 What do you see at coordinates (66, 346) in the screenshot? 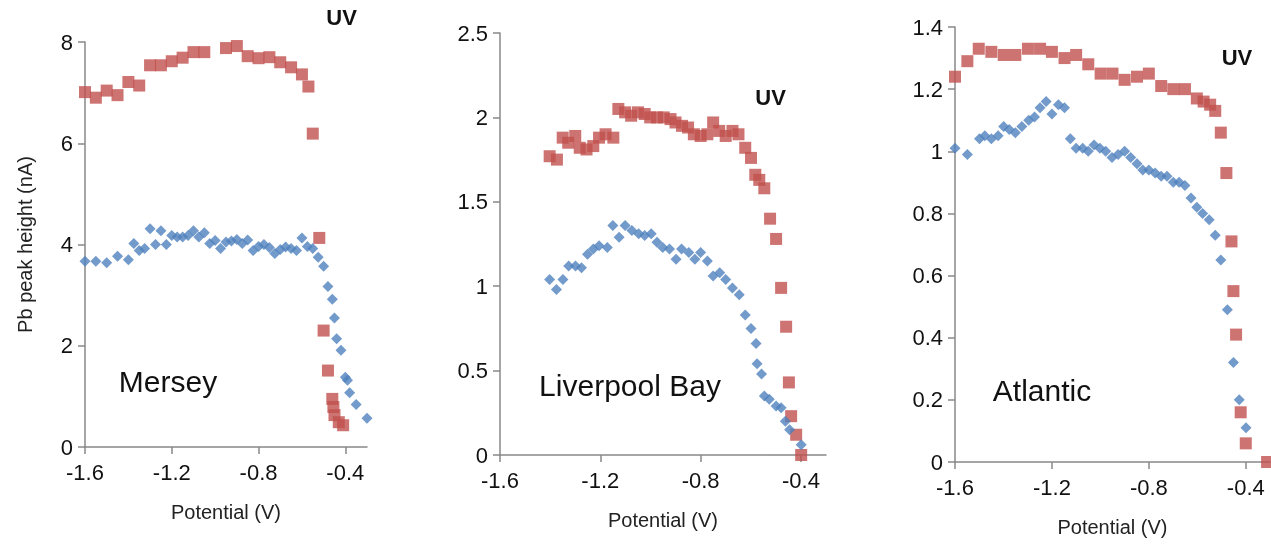
I see `y-tick-label: 2` at bounding box center [66, 346].